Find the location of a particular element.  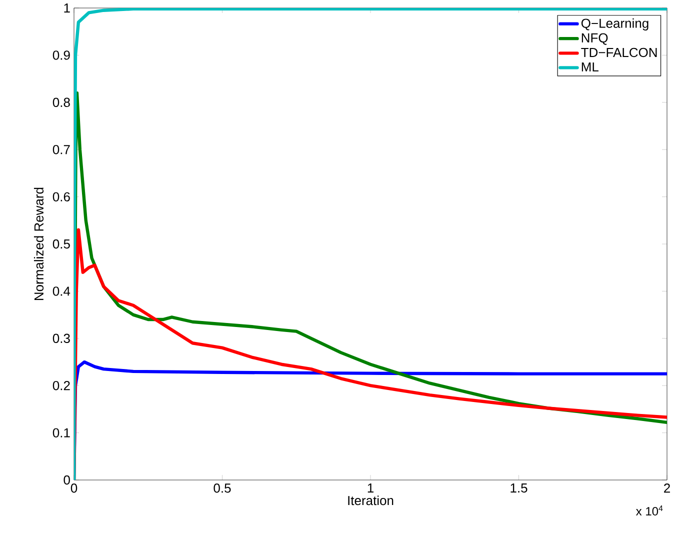

x-tick-label: 1.5 is located at coordinates (519, 488).